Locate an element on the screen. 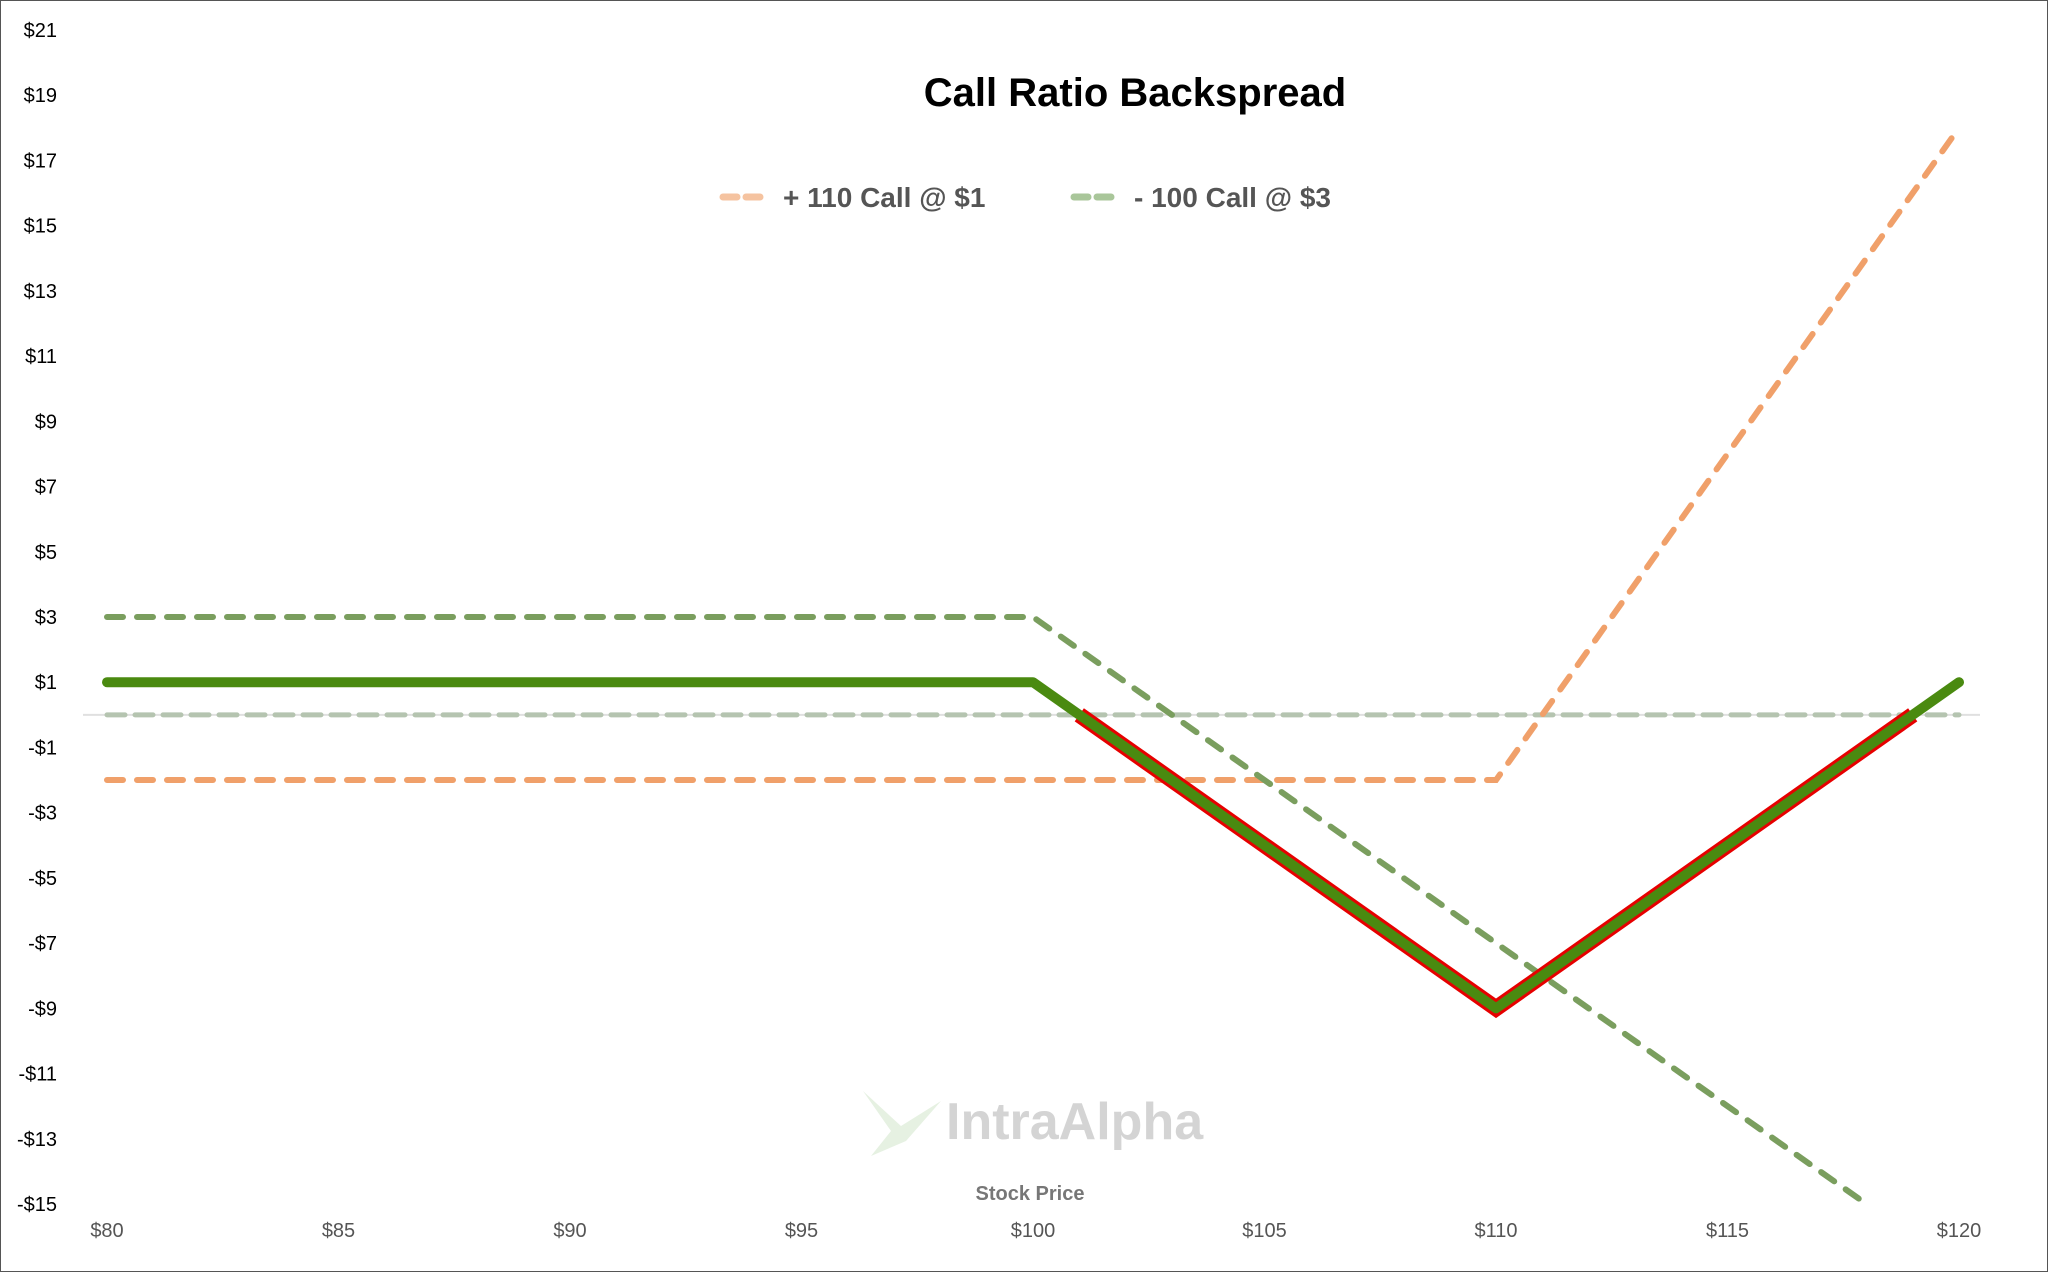 This screenshot has width=2048, height=1272. y-tick-label: $1 is located at coordinates (46, 683).